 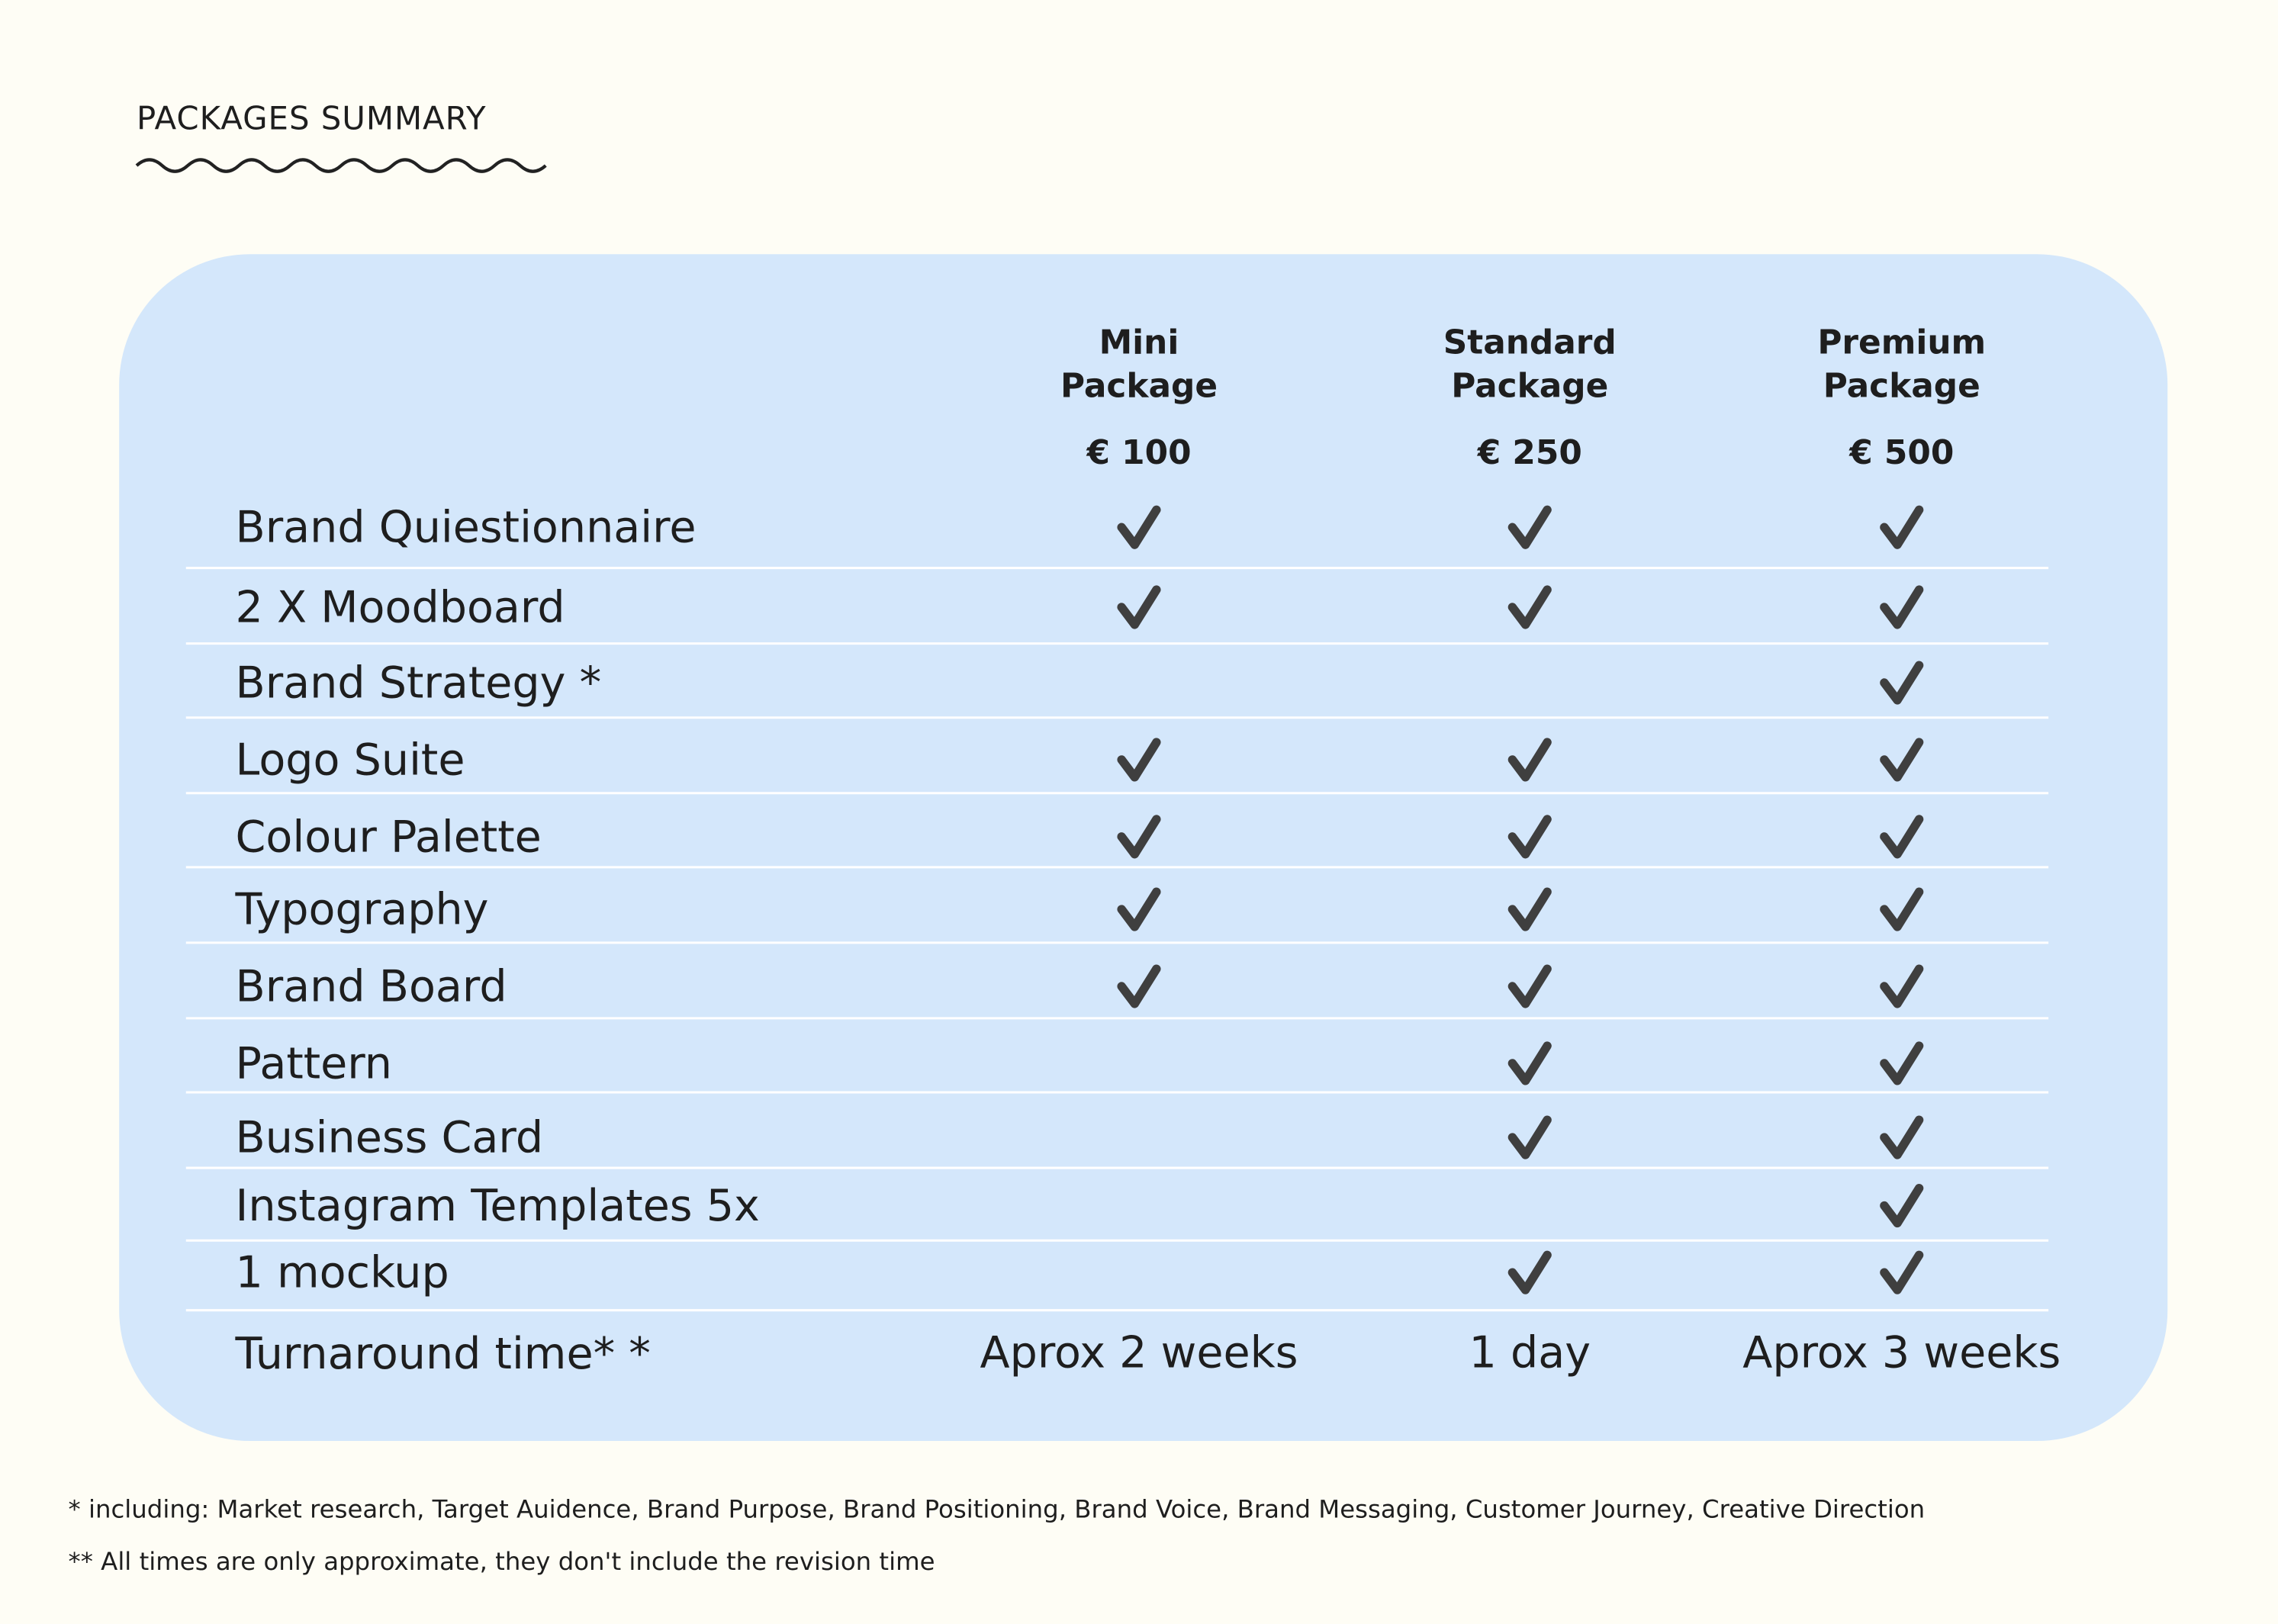 I want to click on row-label: Brand Strategy *, so click(x=419, y=683).